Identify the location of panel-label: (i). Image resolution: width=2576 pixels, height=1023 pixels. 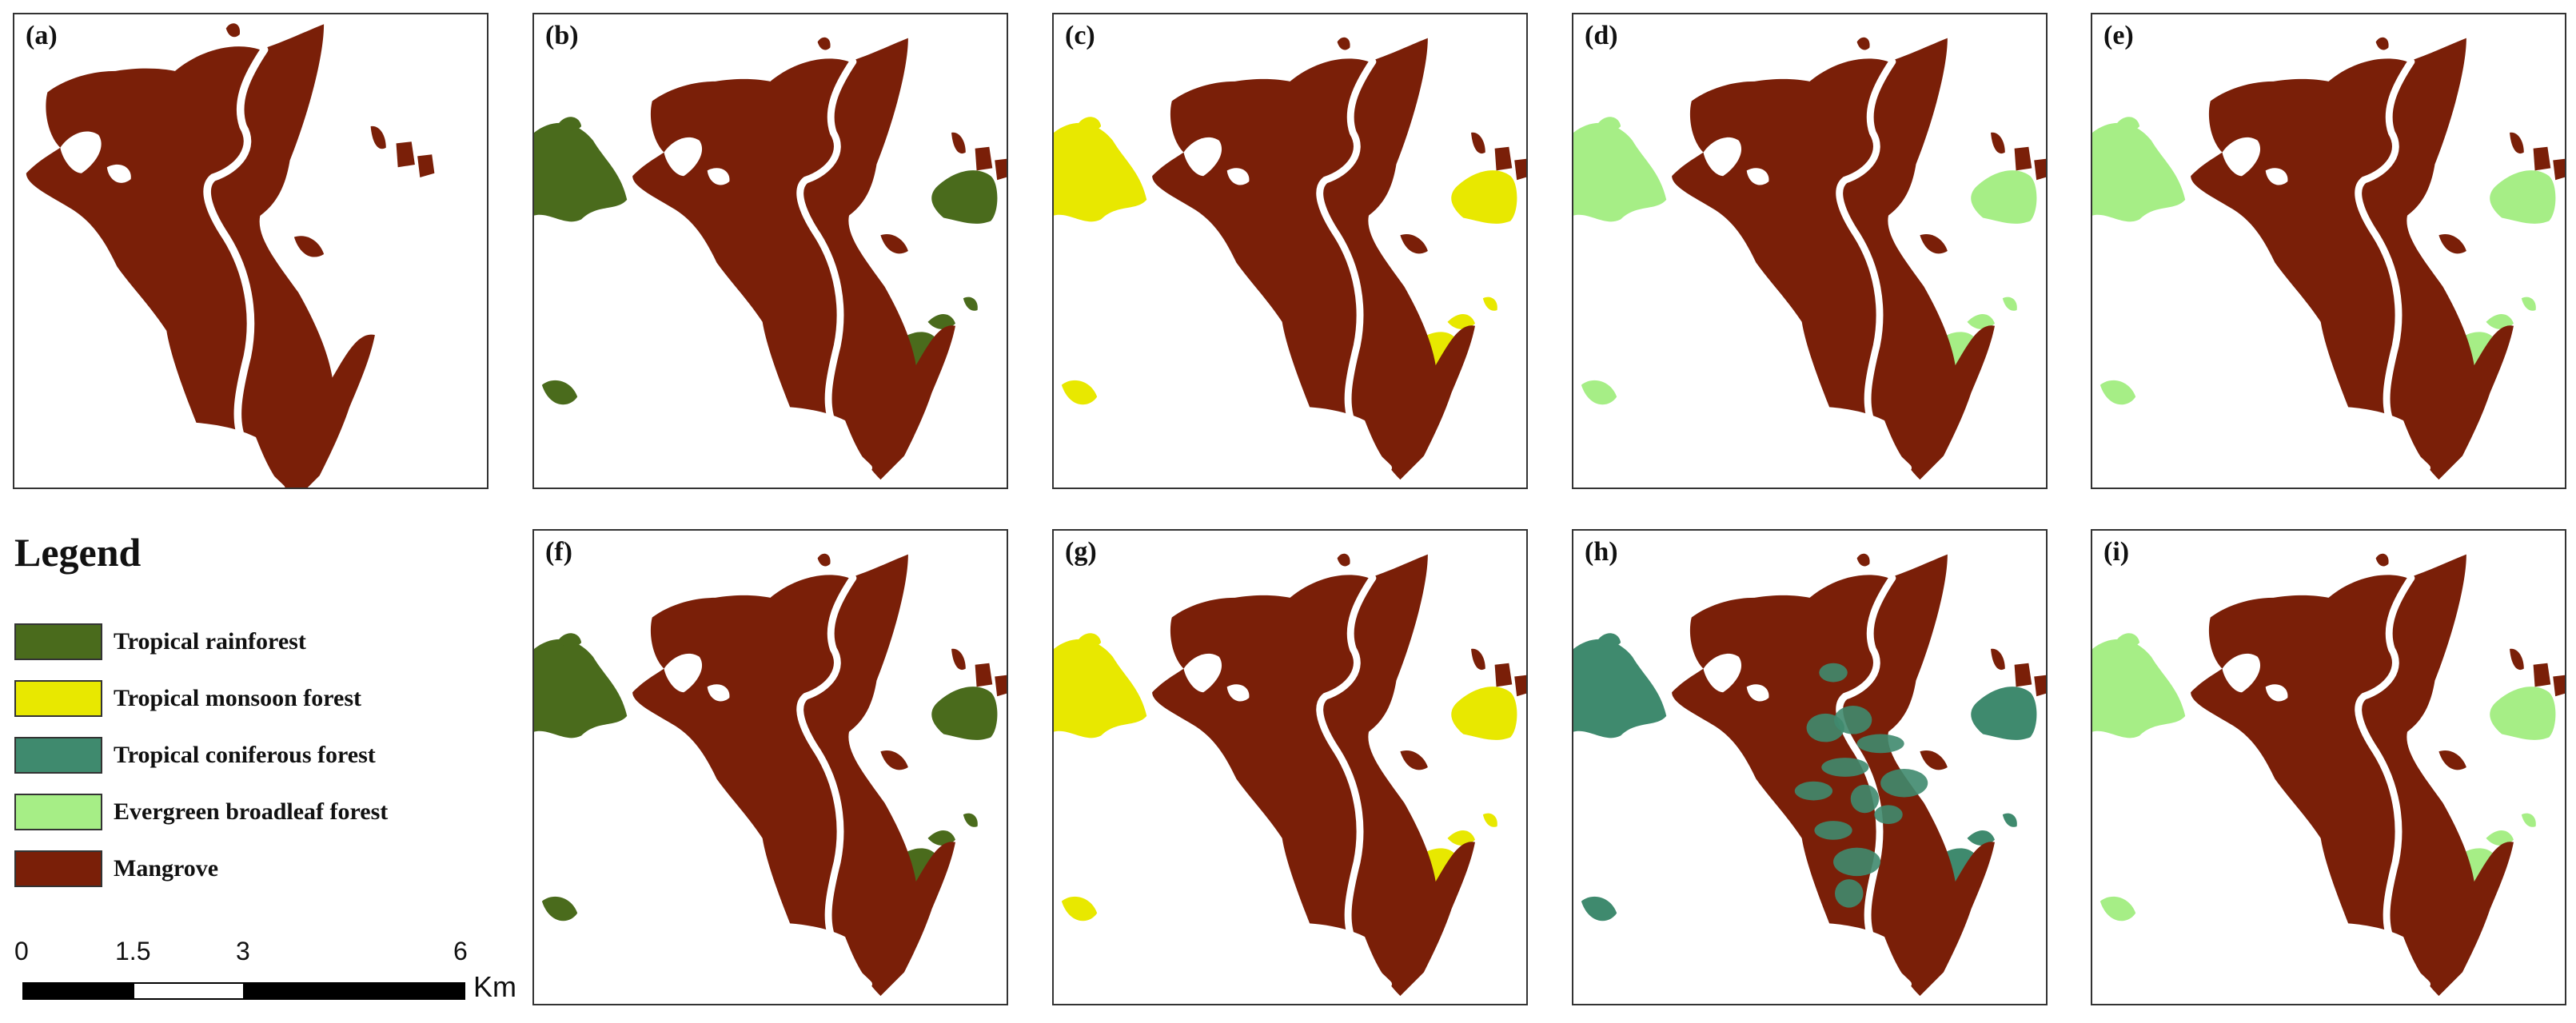
(2117, 552).